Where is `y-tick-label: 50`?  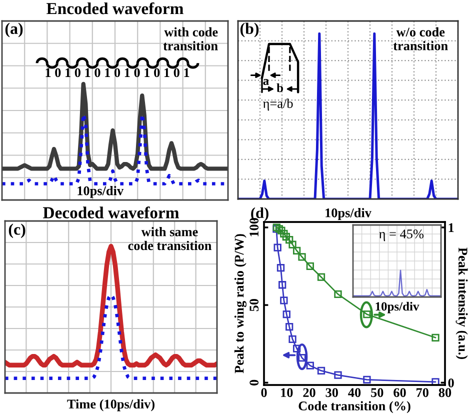
y-tick-label: 50 is located at coordinates (254, 305).